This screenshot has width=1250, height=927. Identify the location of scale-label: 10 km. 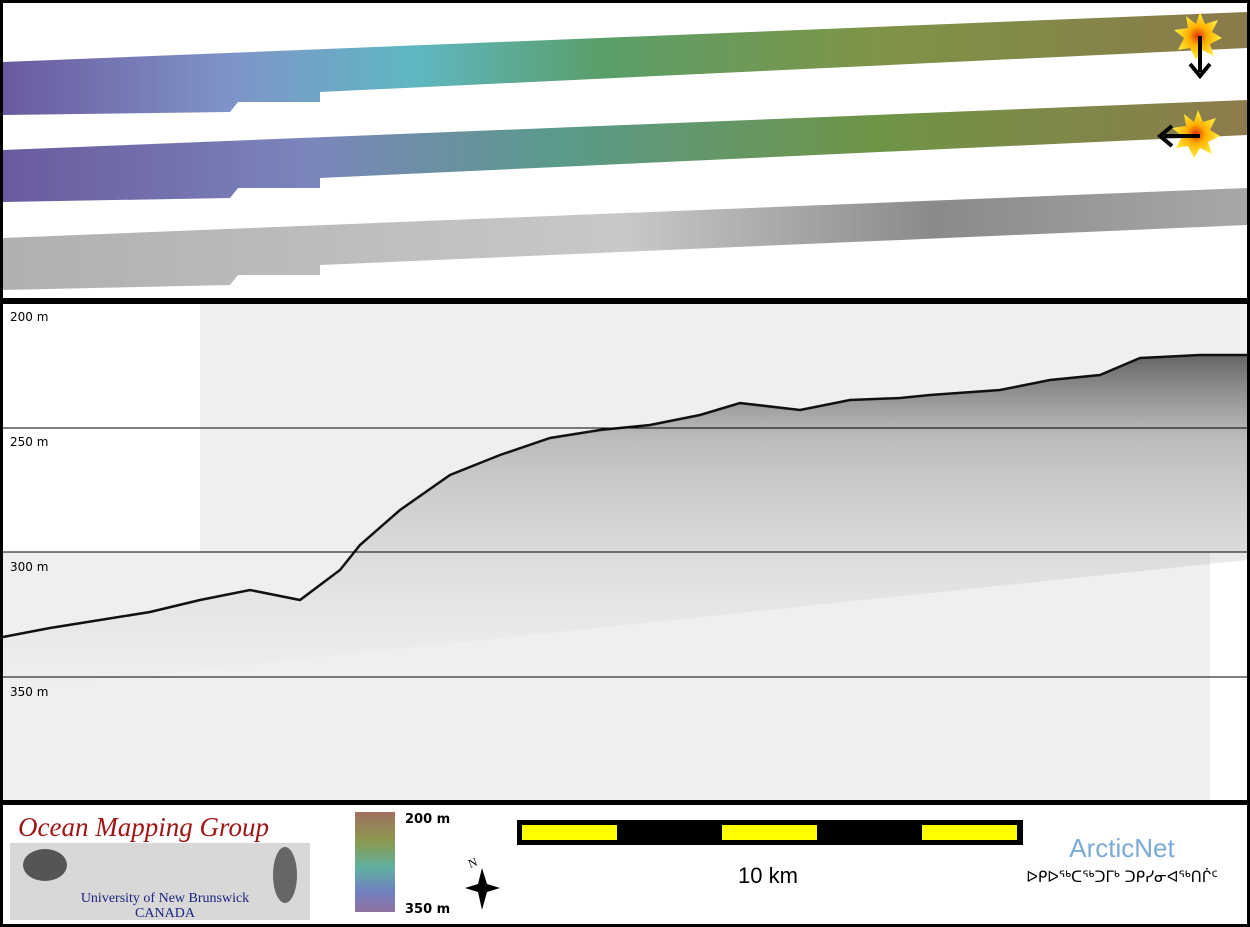
(768, 875).